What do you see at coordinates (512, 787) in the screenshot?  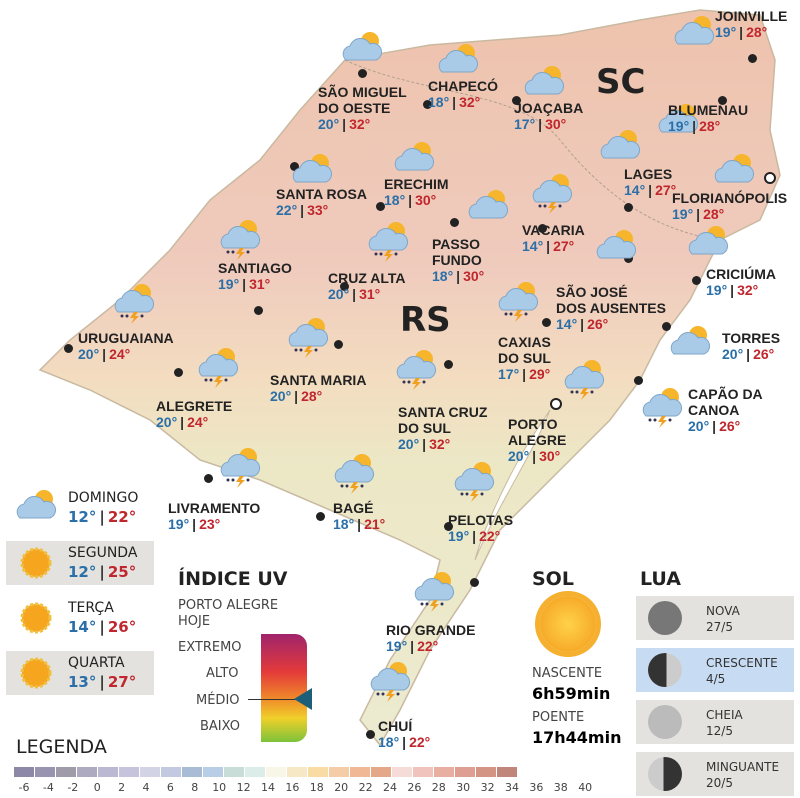 I see `legend-tick: 34` at bounding box center [512, 787].